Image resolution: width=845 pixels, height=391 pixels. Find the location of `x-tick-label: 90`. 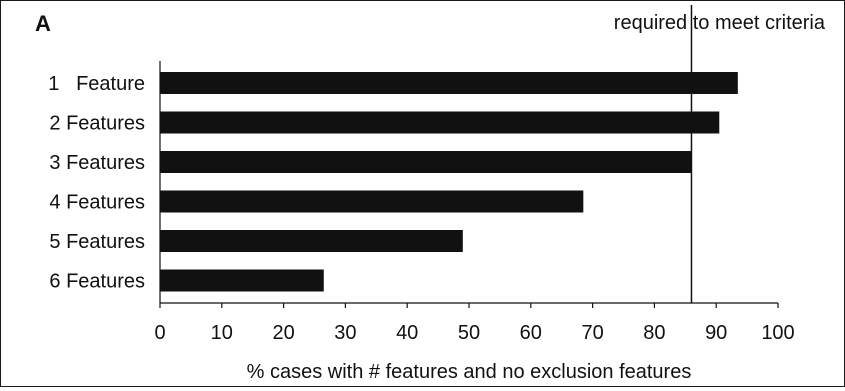

x-tick-label: 90 is located at coordinates (716, 333).